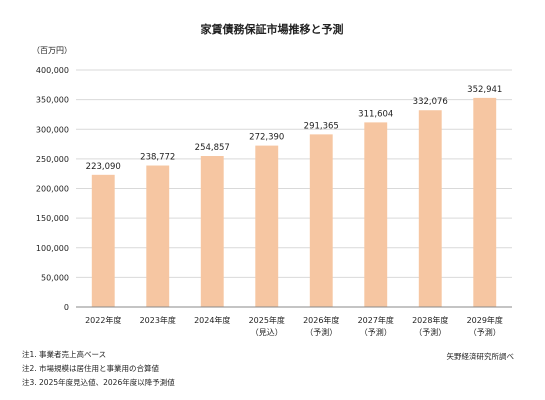 This screenshot has height=400, width=545. Describe the element at coordinates (103, 167) in the screenshot. I see `data-label: 223,090` at that location.